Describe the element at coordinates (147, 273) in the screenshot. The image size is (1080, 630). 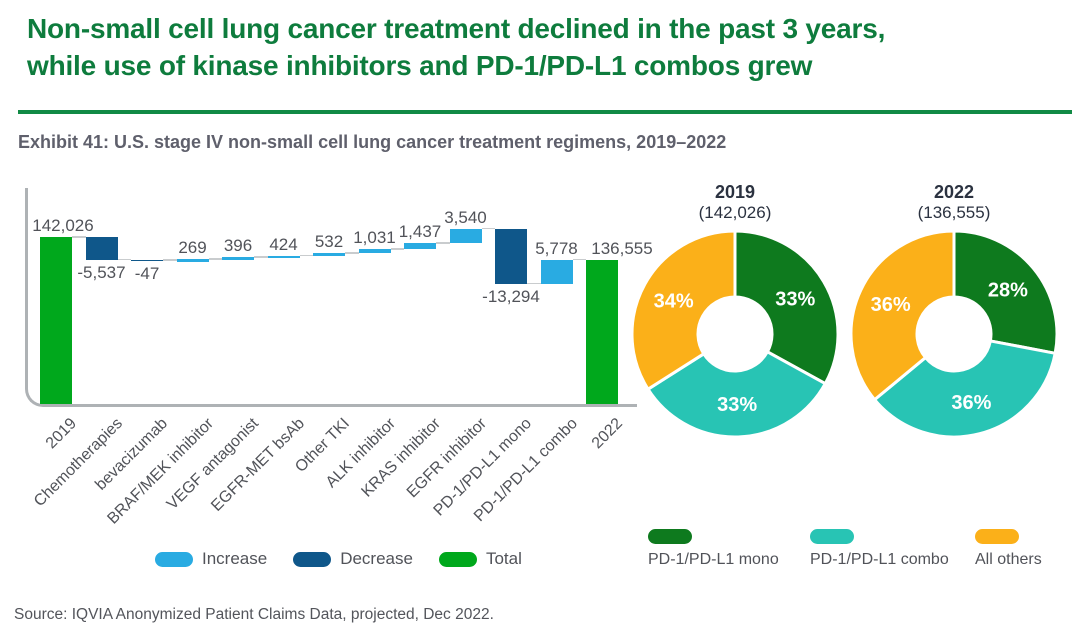
I see `waterfall-value-label: -47` at that location.